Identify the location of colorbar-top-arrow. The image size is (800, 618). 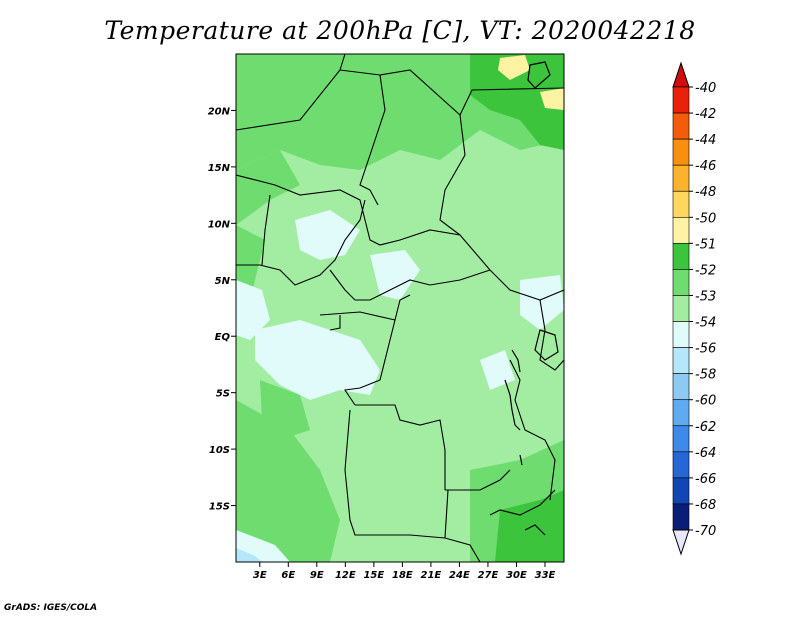
(681, 74).